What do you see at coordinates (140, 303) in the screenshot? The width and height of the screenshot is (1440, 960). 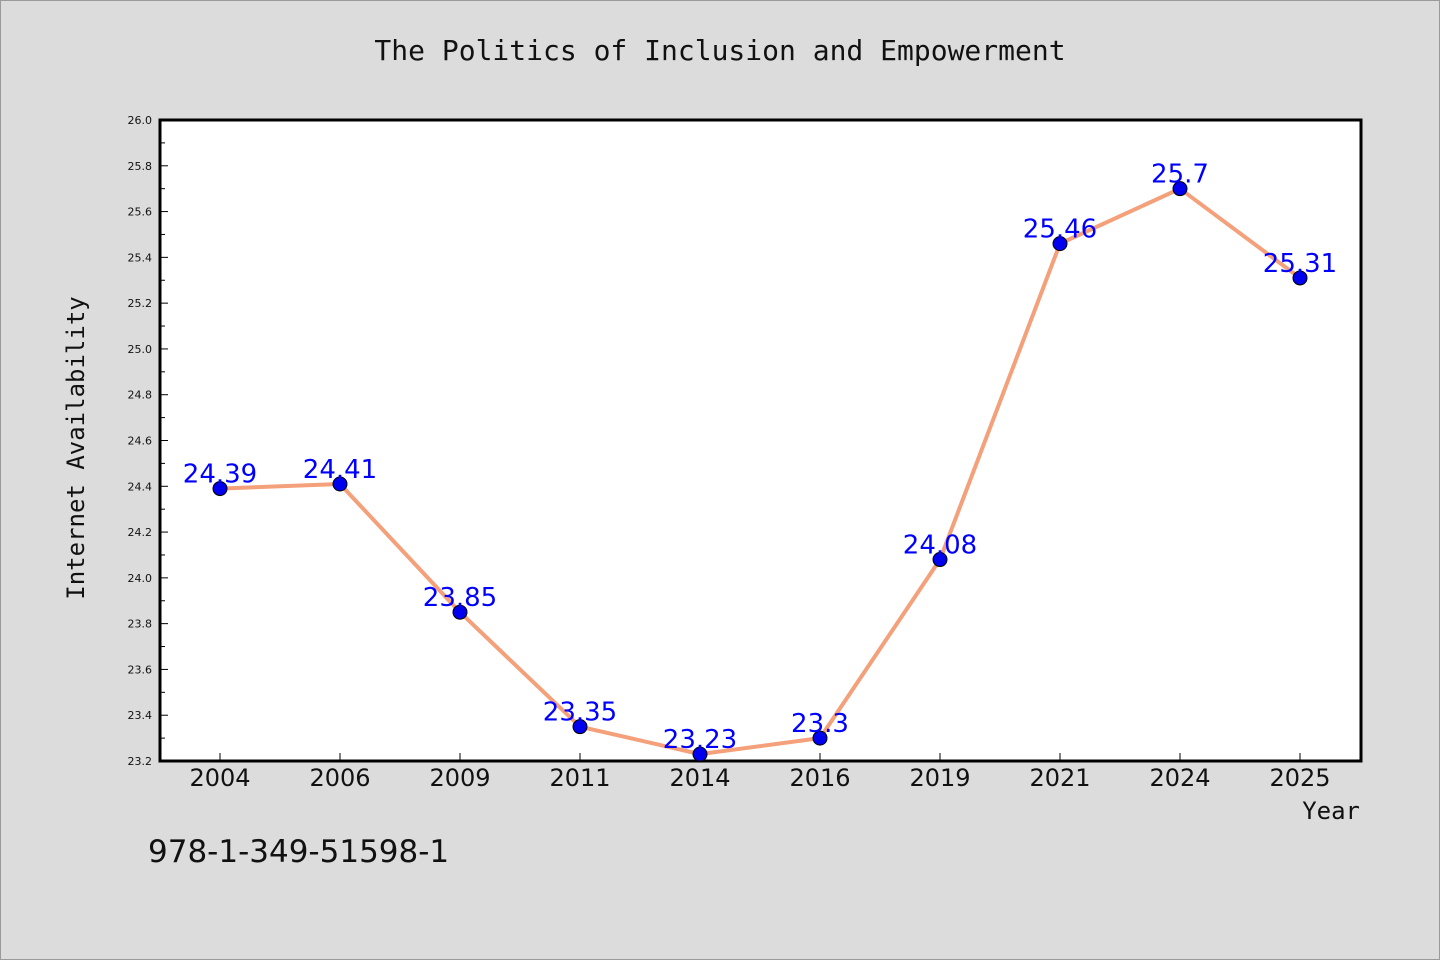 I see `y-tick-label: 25.2` at bounding box center [140, 303].